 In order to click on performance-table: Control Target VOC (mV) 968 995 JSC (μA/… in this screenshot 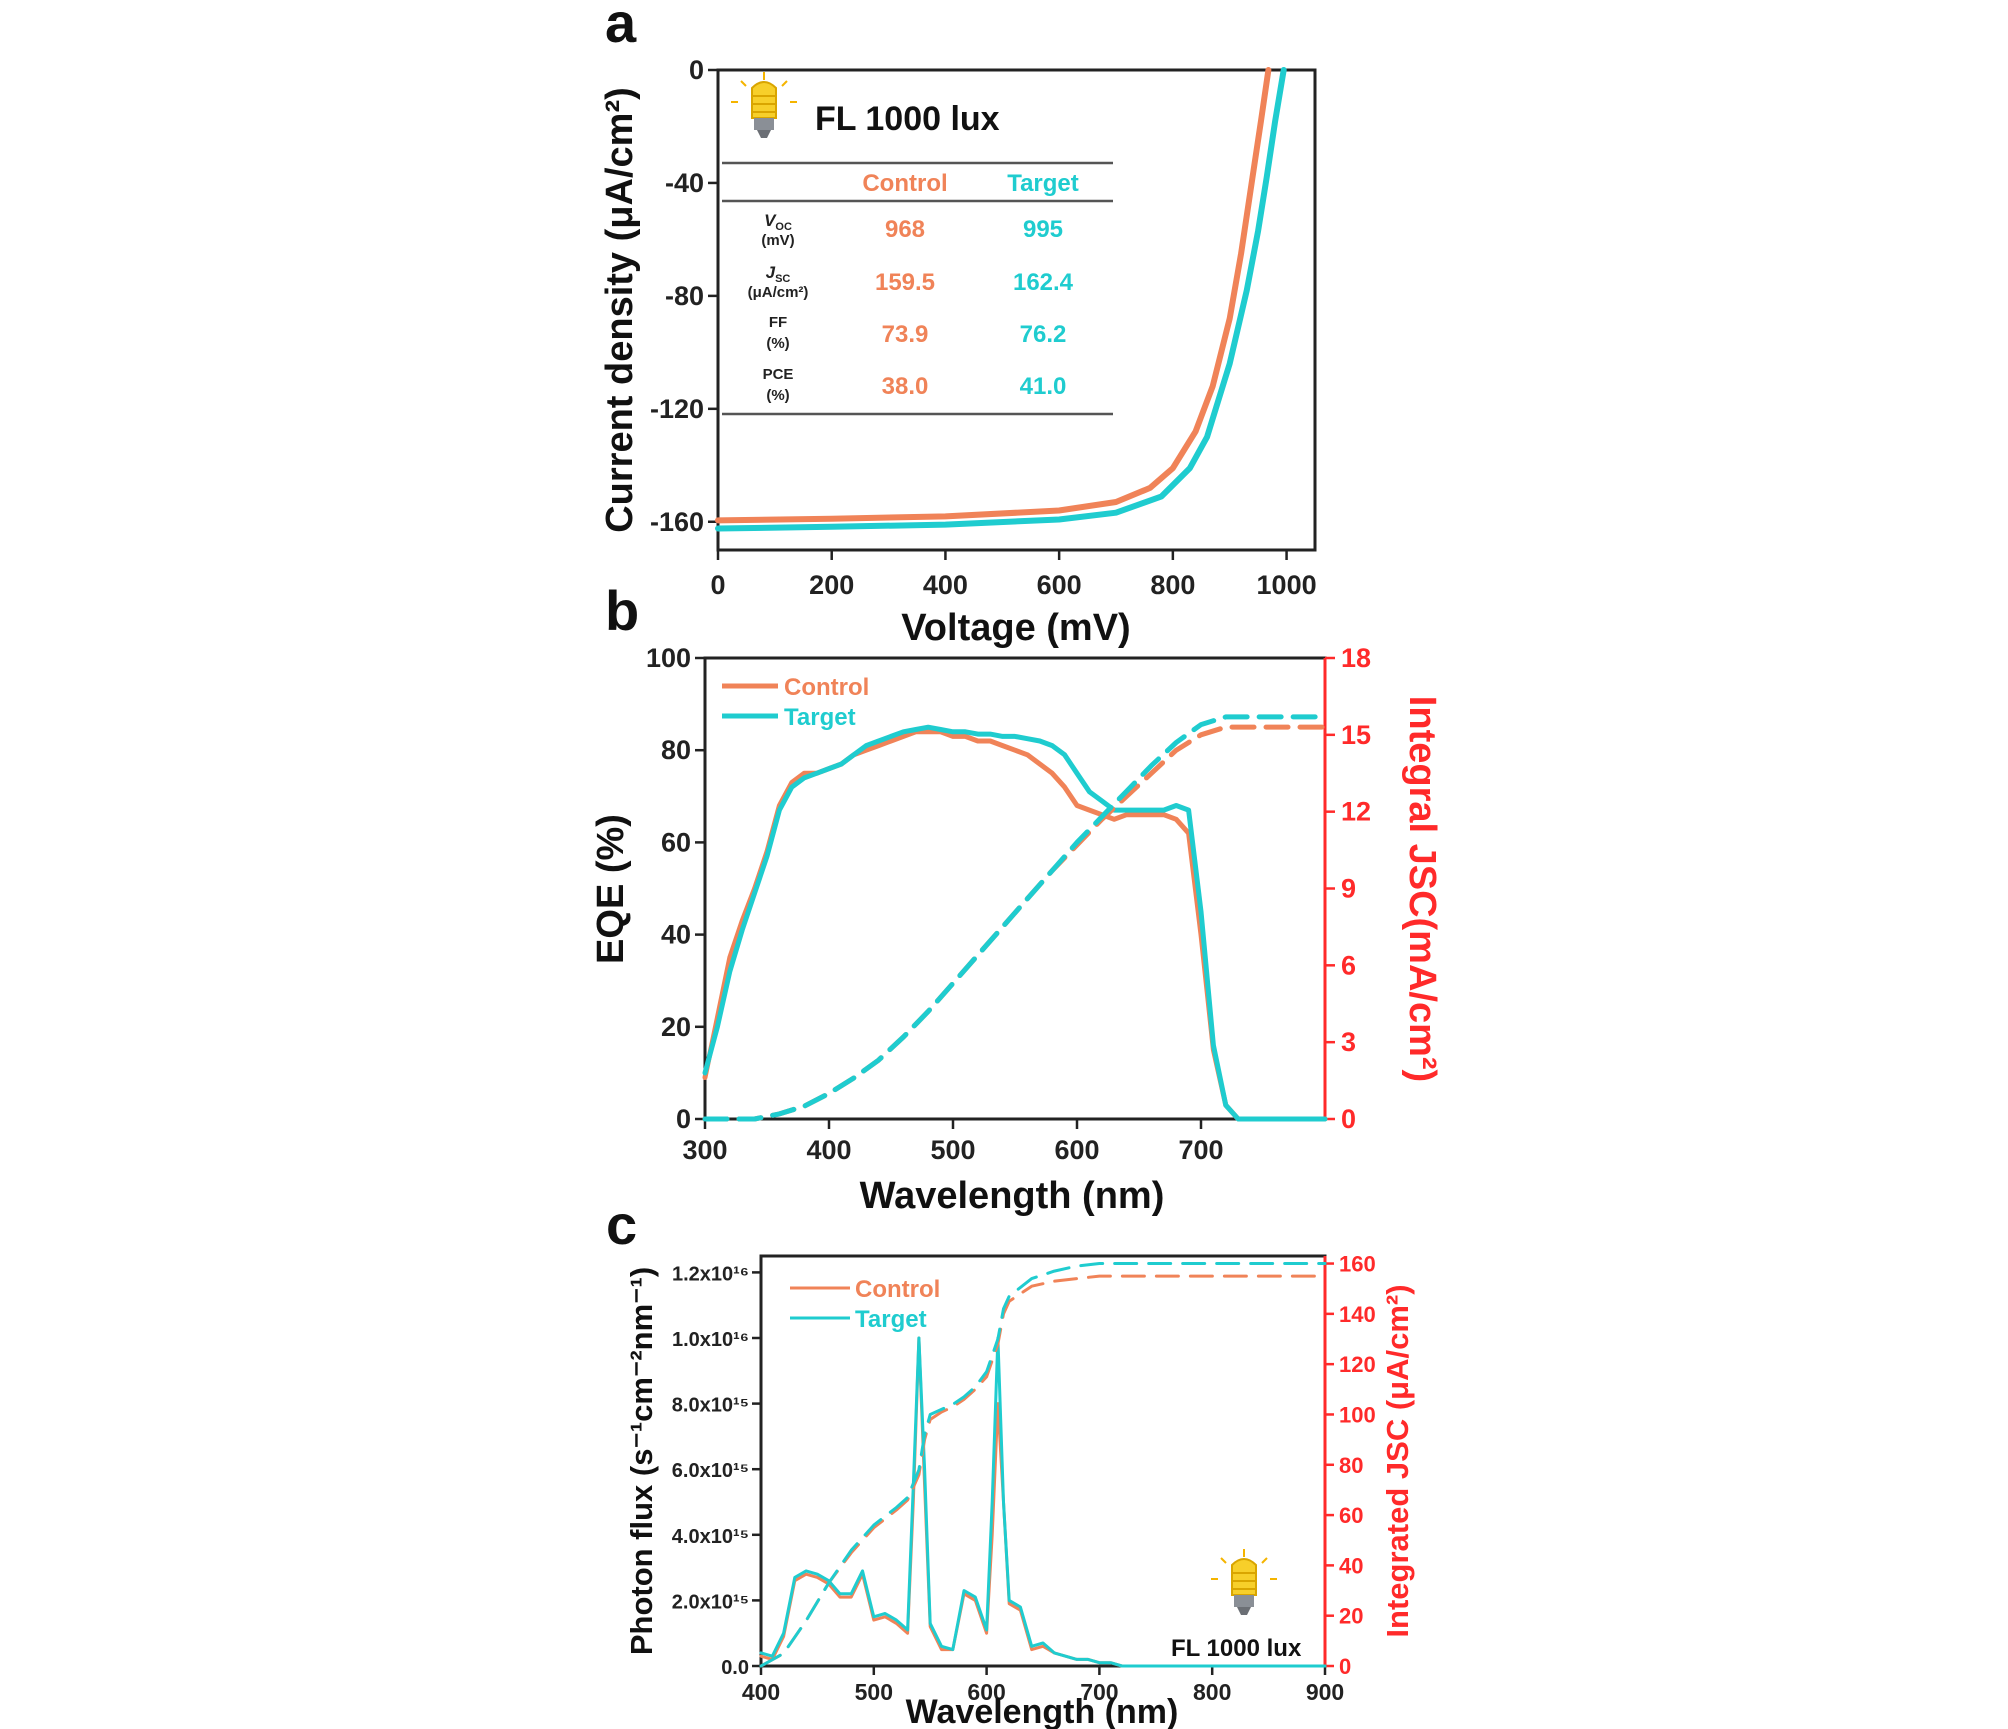, I will do `click(917, 288)`.